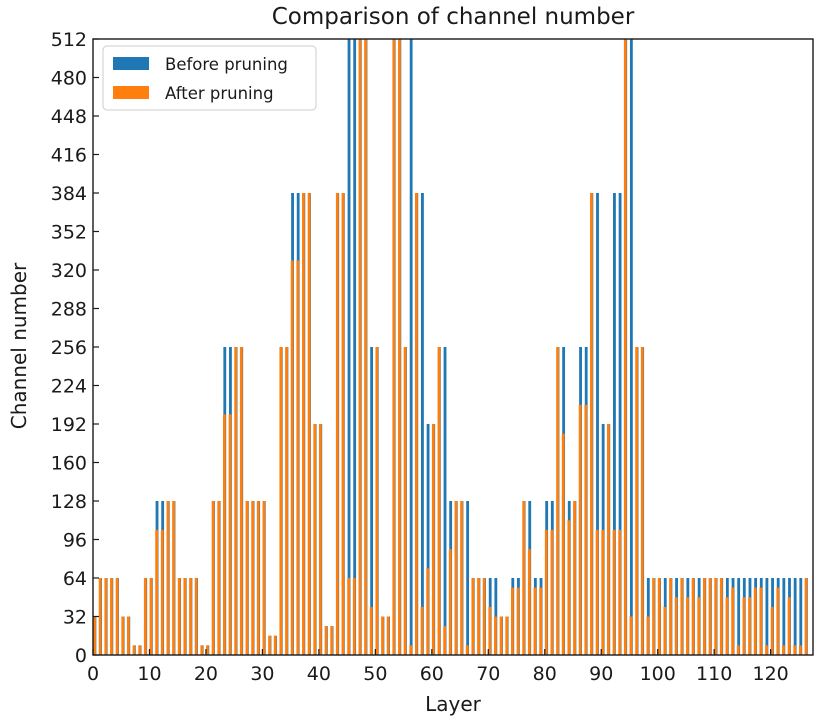 The image size is (827, 723). Describe the element at coordinates (69, 194) in the screenshot. I see `y-tick-label: 384` at that location.